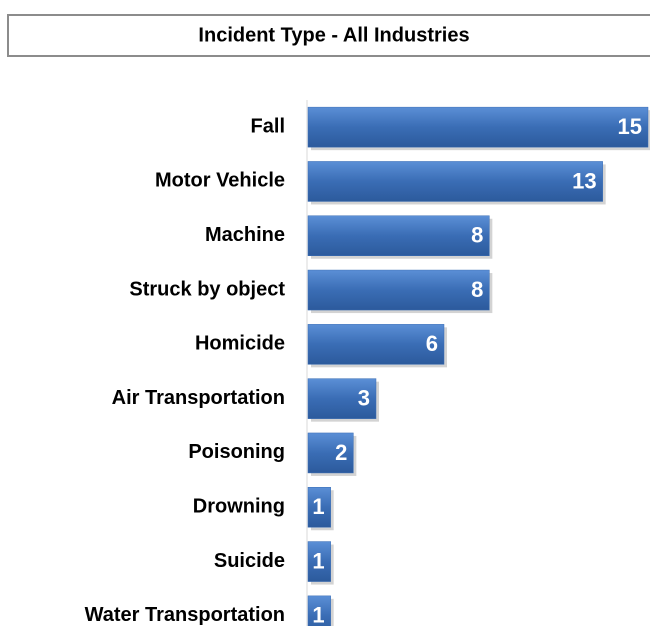 The height and width of the screenshot is (626, 650). What do you see at coordinates (185, 615) in the screenshot?
I see `category-label: Water Transportation` at bounding box center [185, 615].